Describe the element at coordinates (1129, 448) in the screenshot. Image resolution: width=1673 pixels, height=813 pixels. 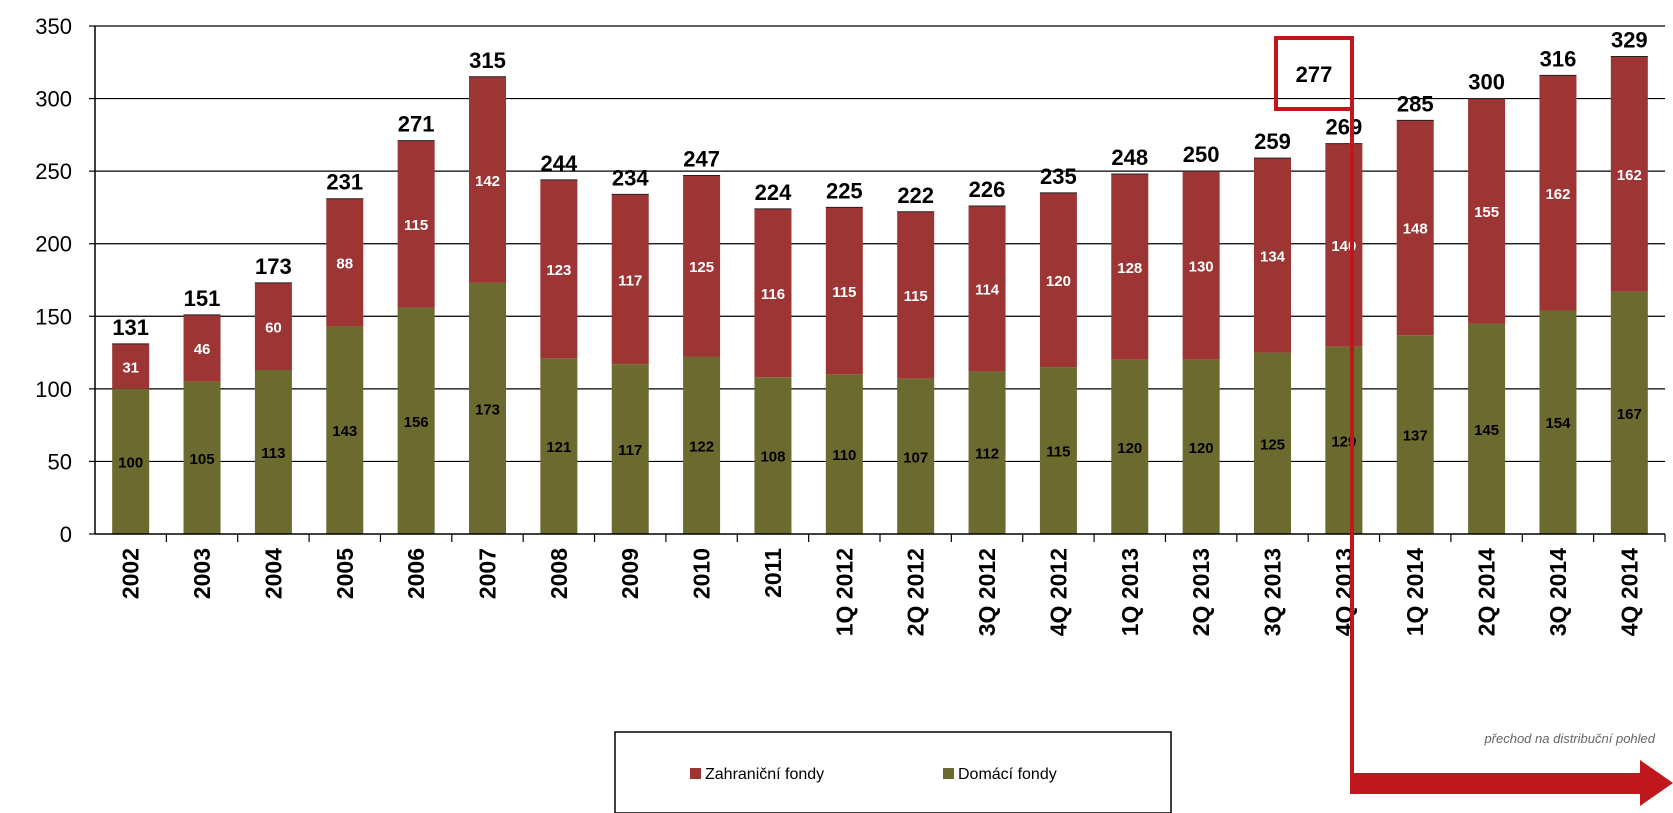
I see `label-domaci-14: 120` at that location.